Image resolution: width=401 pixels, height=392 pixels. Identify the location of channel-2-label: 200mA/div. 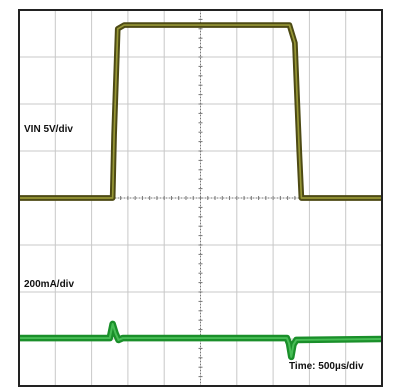
(49, 284).